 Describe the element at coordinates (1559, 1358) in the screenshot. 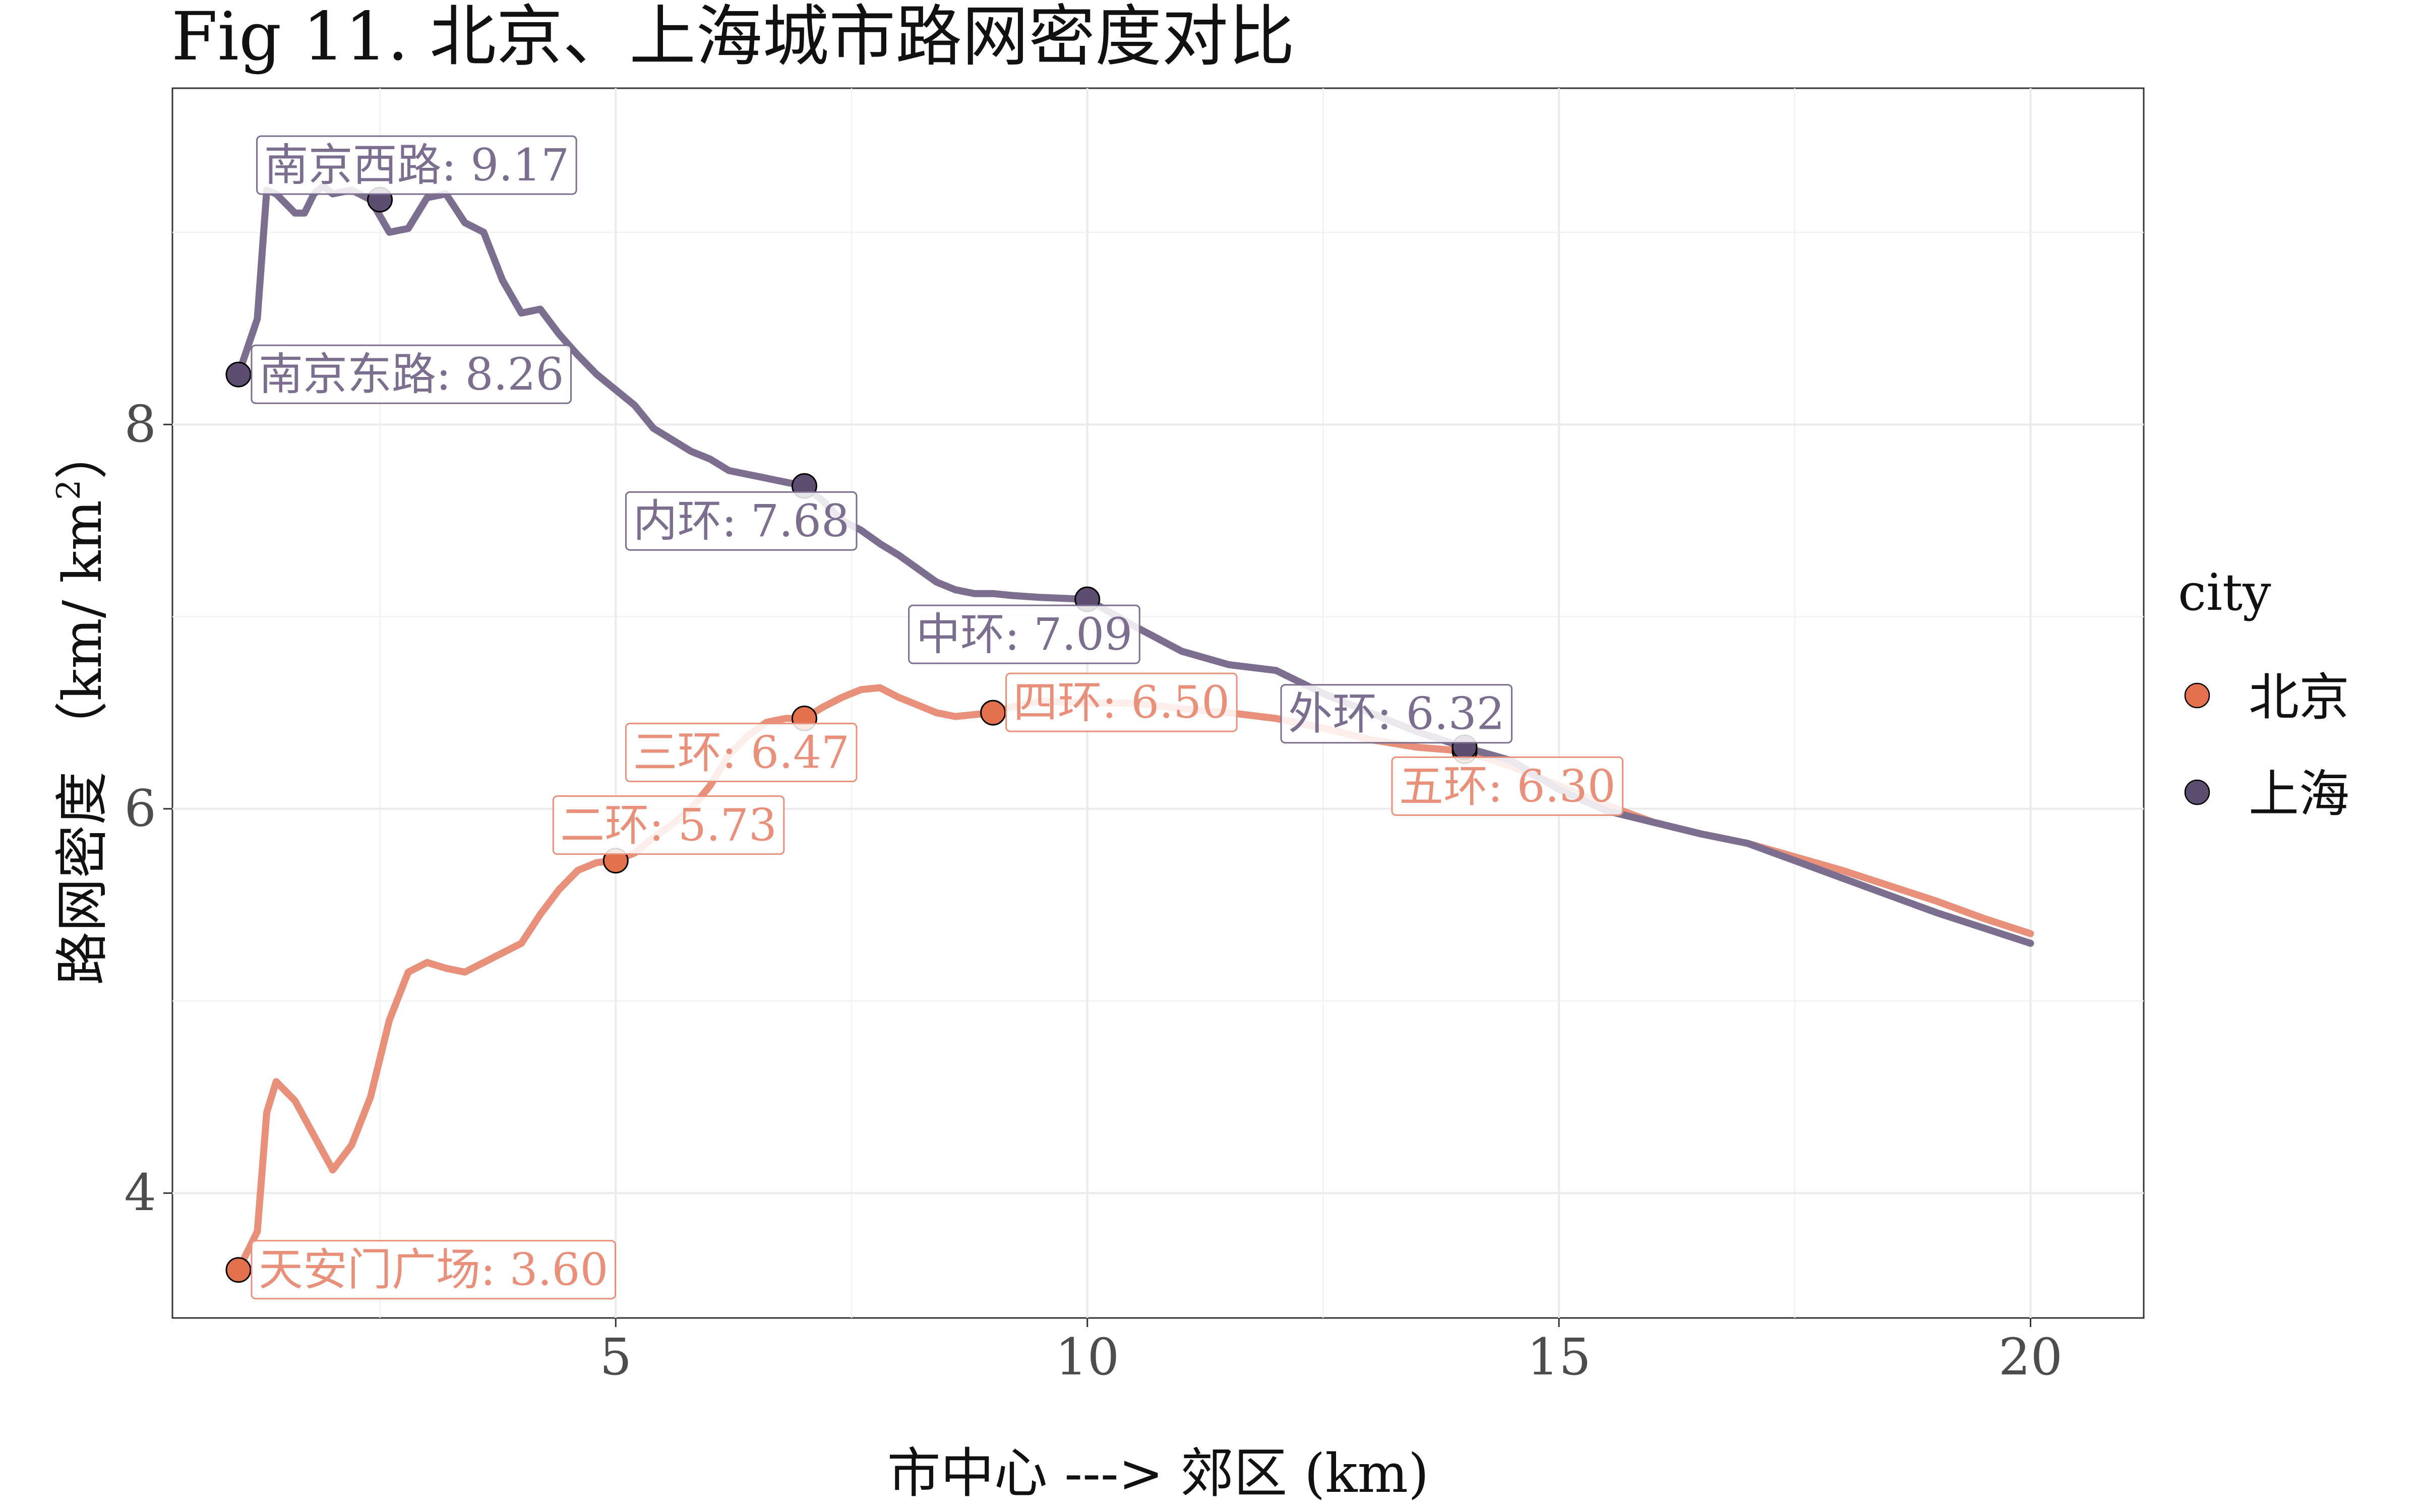

I see `x-tick-label: 15` at that location.